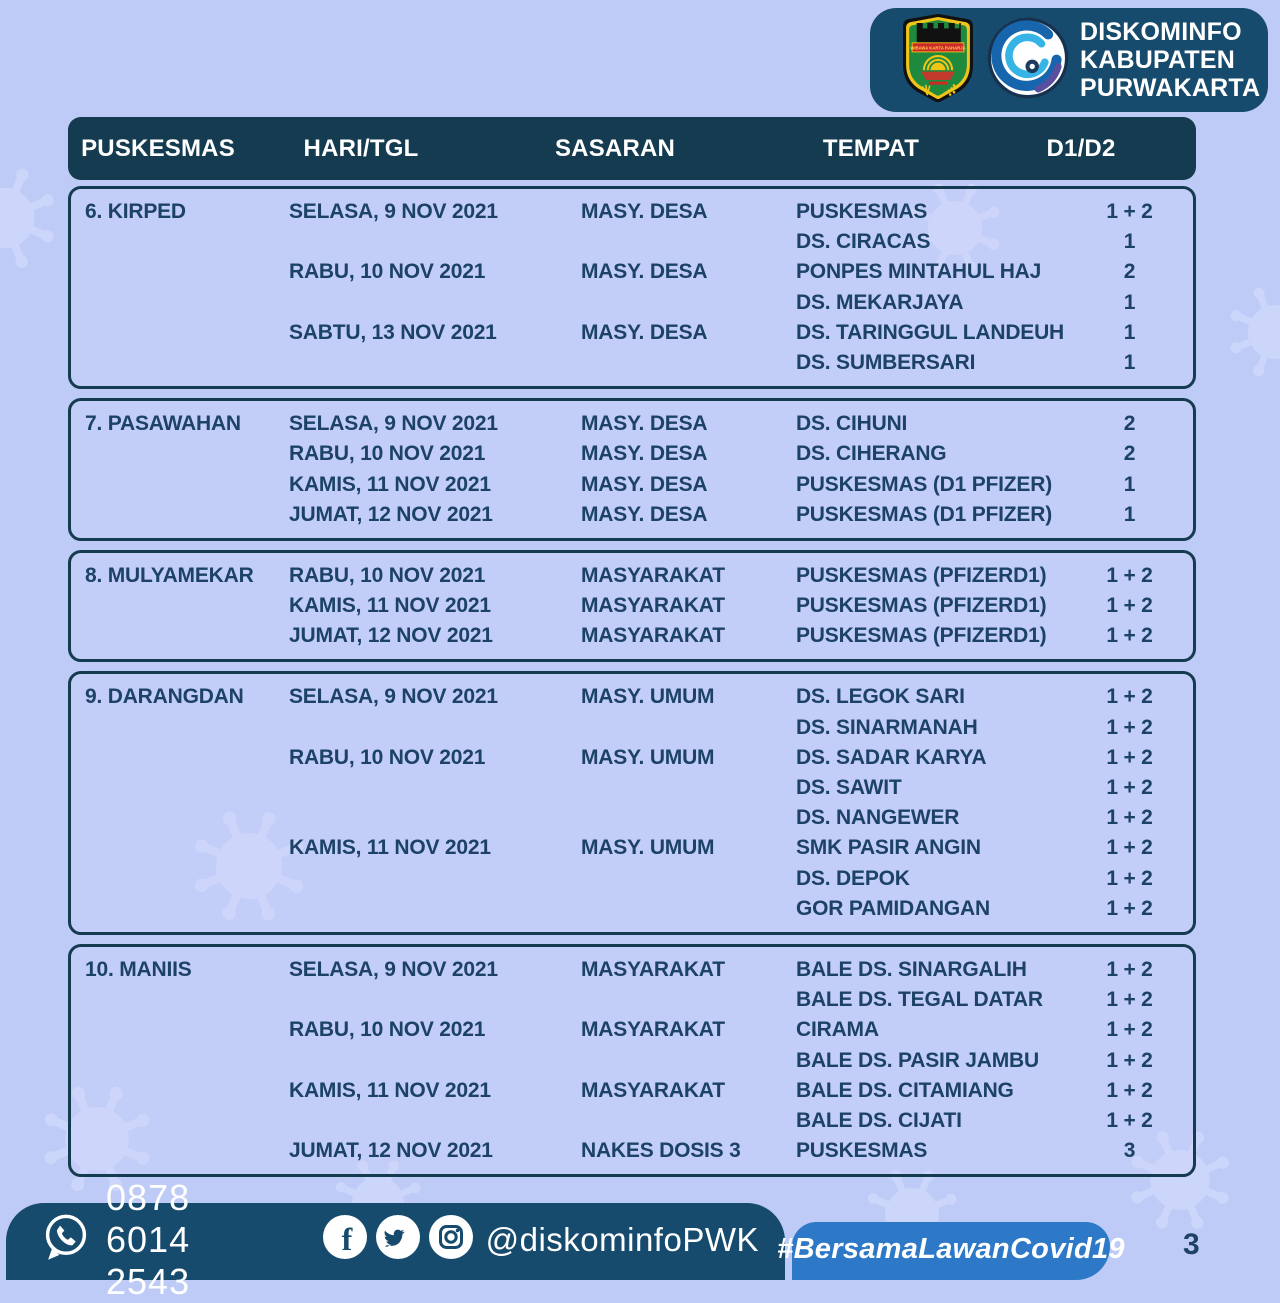 Image resolution: width=1280 pixels, height=1303 pixels. What do you see at coordinates (853, 878) in the screenshot?
I see `location-name: DS. DEPOK` at bounding box center [853, 878].